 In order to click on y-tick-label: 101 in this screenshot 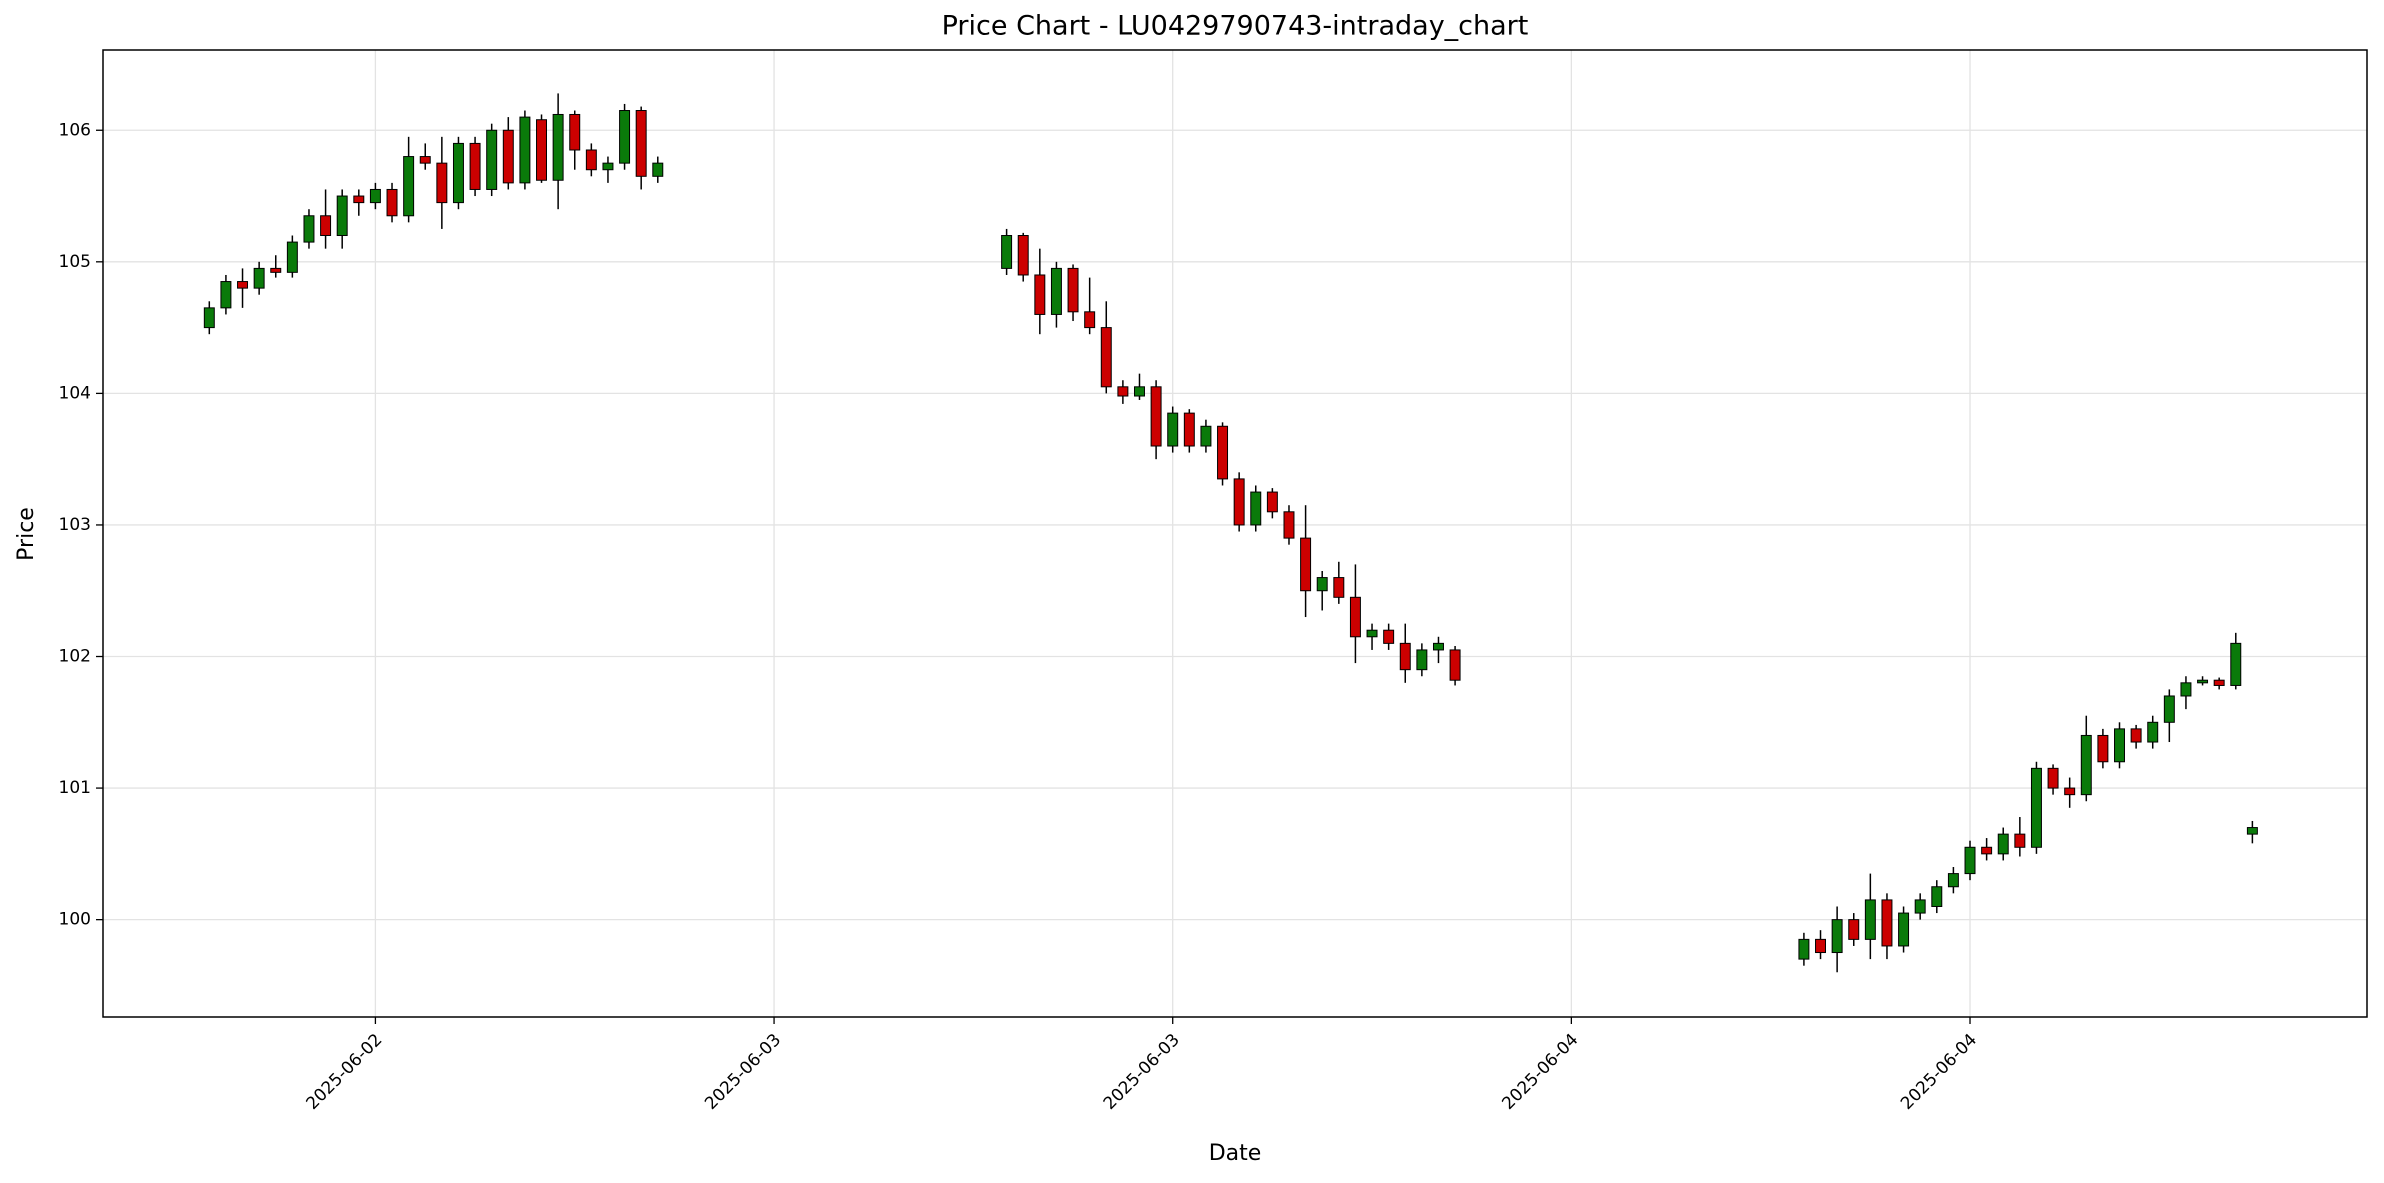, I will do `click(75, 788)`.